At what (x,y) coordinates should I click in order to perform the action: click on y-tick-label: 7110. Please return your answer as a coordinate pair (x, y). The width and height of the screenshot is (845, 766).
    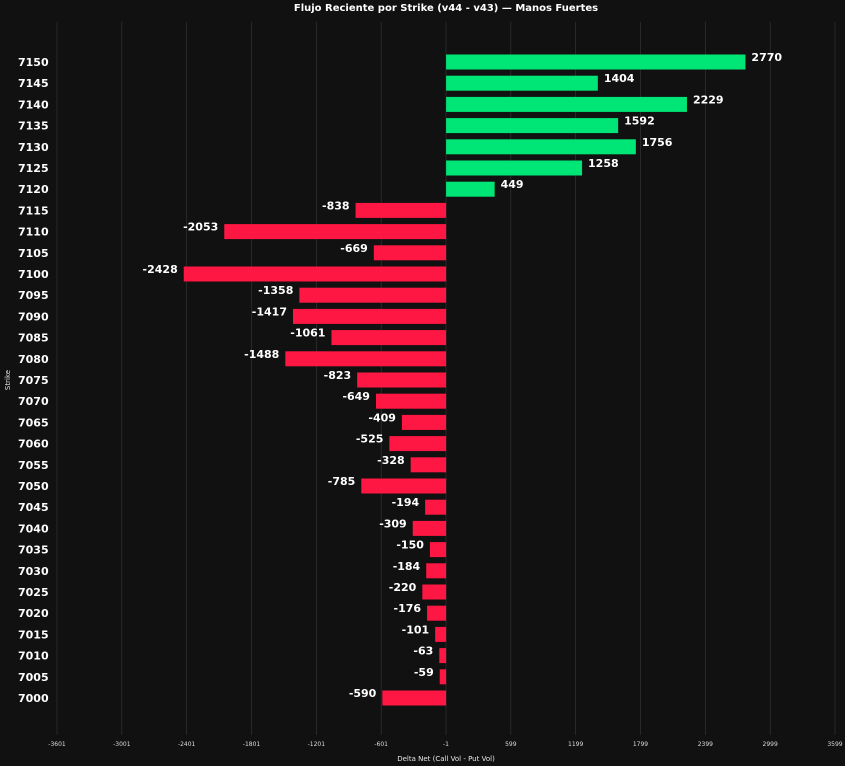
    Looking at the image, I should click on (33, 232).